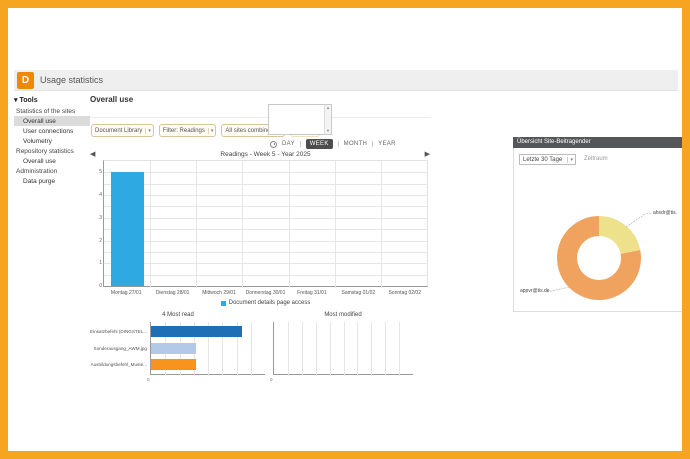 This screenshot has width=690, height=459. Describe the element at coordinates (319, 144) in the screenshot. I see `period-week: WEEK` at that location.